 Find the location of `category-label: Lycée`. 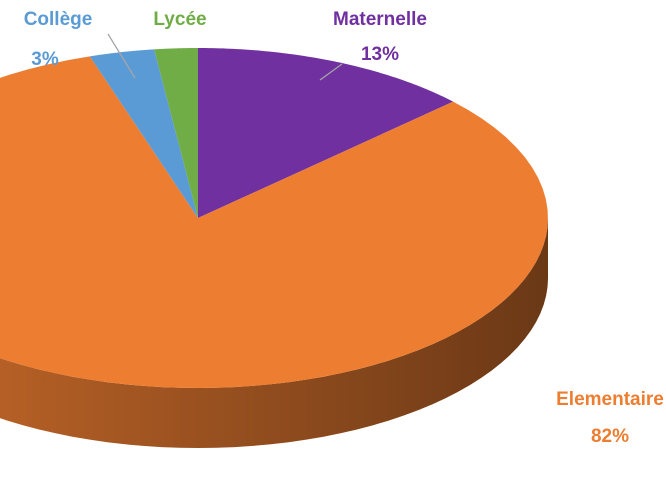

category-label: Lycée is located at coordinates (179, 19).